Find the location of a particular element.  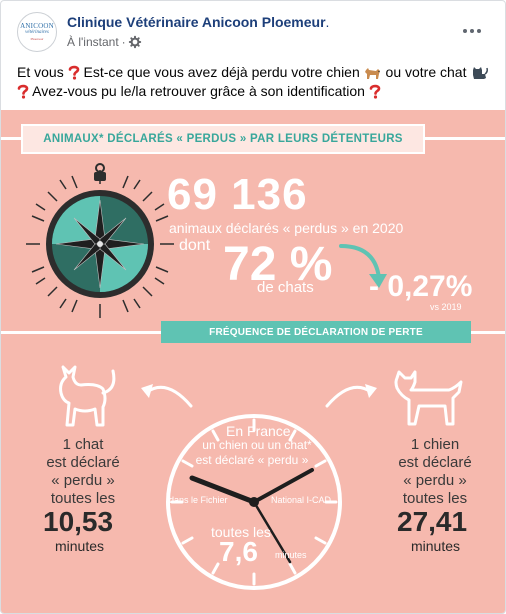

curved-arrow-icon is located at coordinates (363, 266).